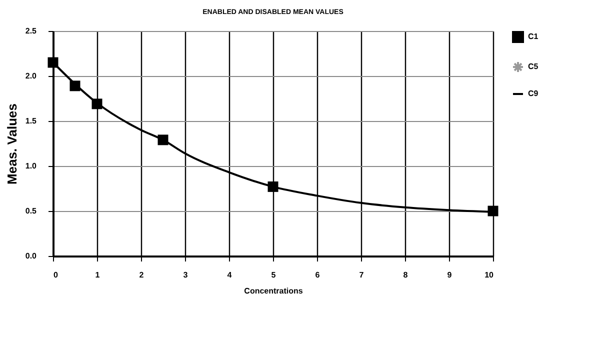 Image resolution: width=600 pixels, height=342 pixels. I want to click on x-axis-title: Concentrations, so click(274, 291).